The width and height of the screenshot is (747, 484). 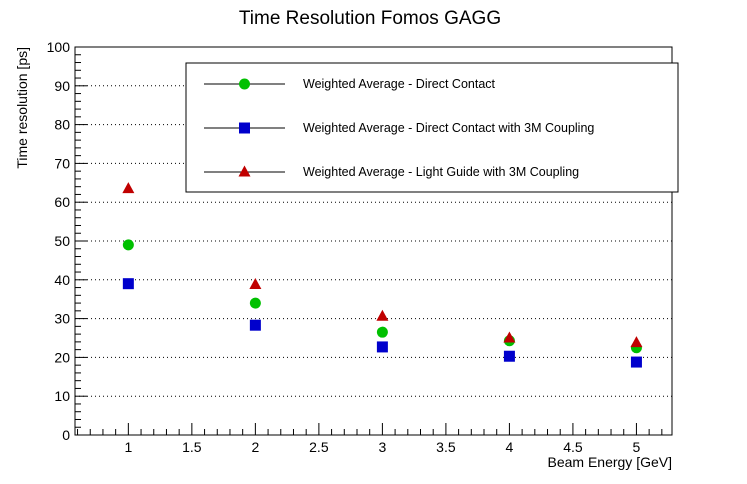 What do you see at coordinates (62, 163) in the screenshot?
I see `y-tick-label: 70` at bounding box center [62, 163].